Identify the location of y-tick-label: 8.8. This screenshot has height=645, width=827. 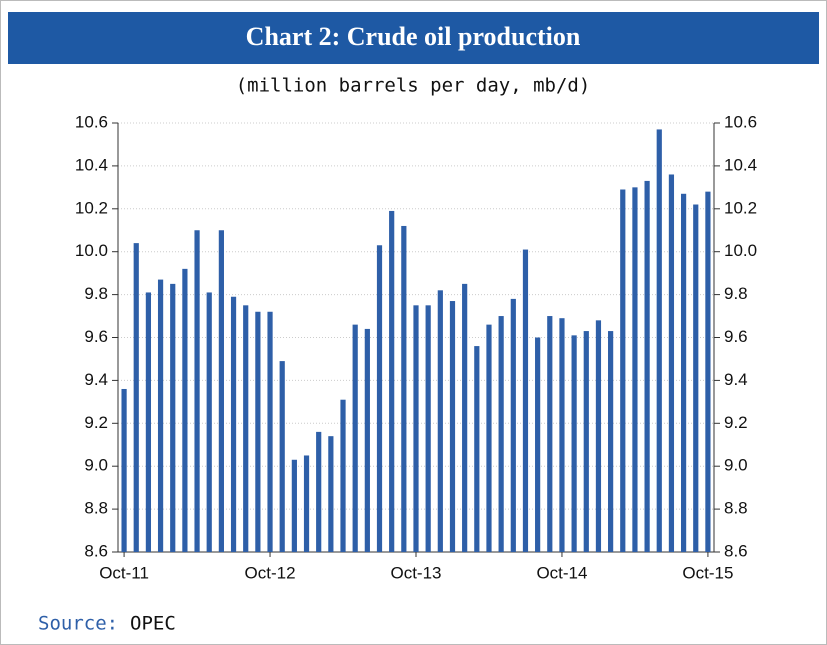
(96, 508).